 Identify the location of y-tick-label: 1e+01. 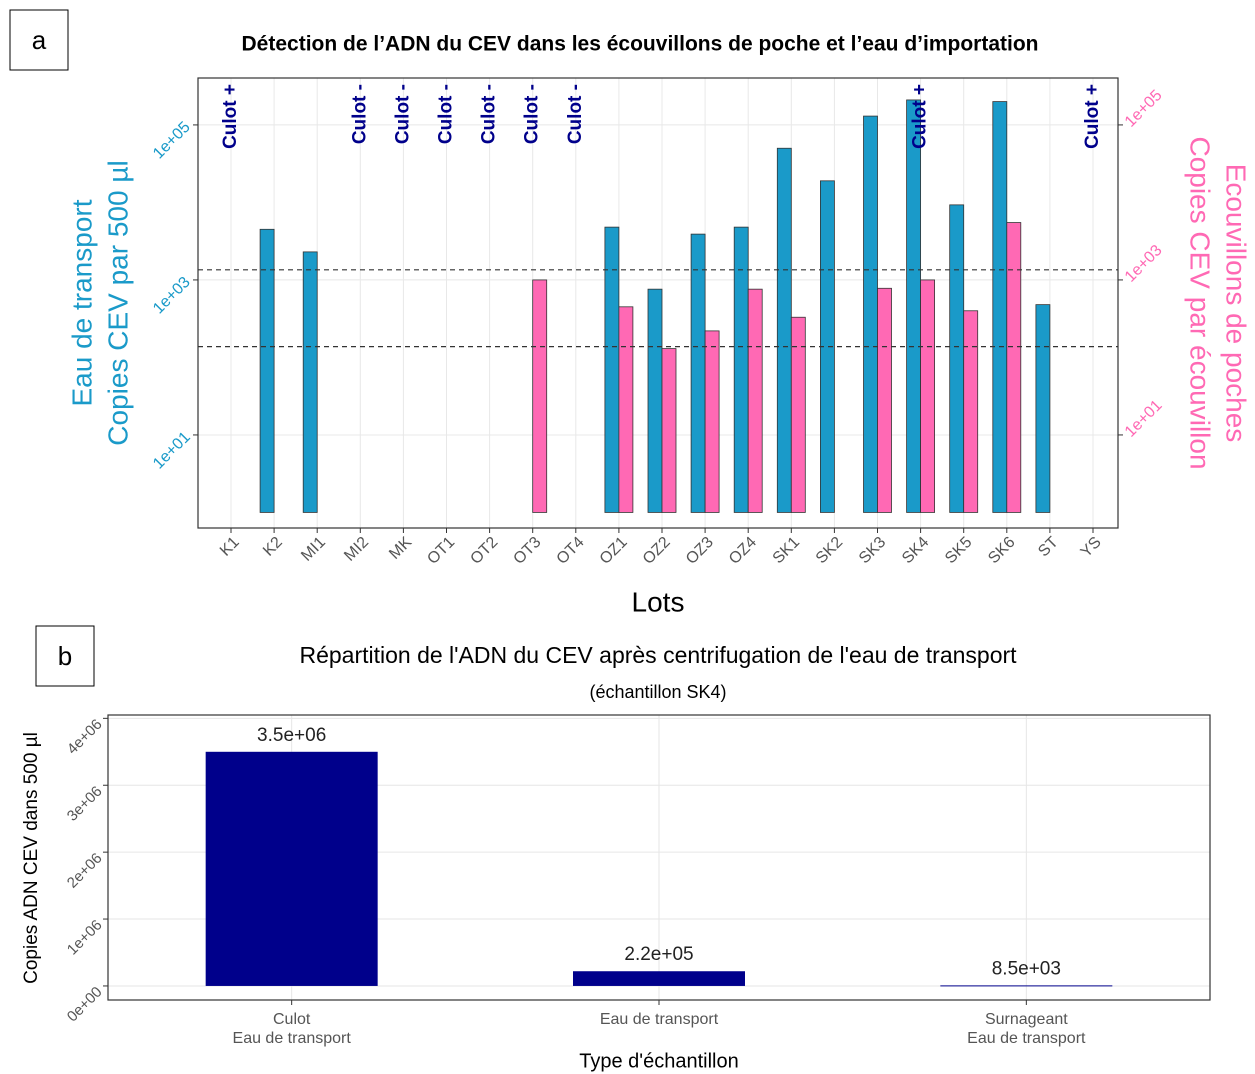
(172, 451).